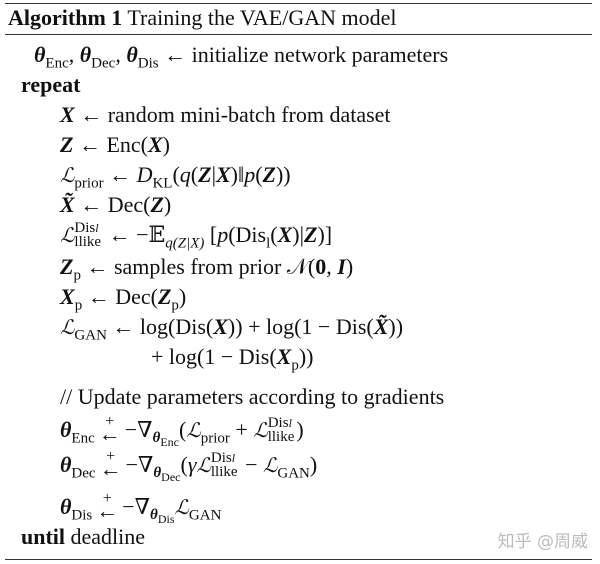 The width and height of the screenshot is (600, 564). What do you see at coordinates (120, 174) in the screenshot?
I see `math-token: ←` at bounding box center [120, 174].